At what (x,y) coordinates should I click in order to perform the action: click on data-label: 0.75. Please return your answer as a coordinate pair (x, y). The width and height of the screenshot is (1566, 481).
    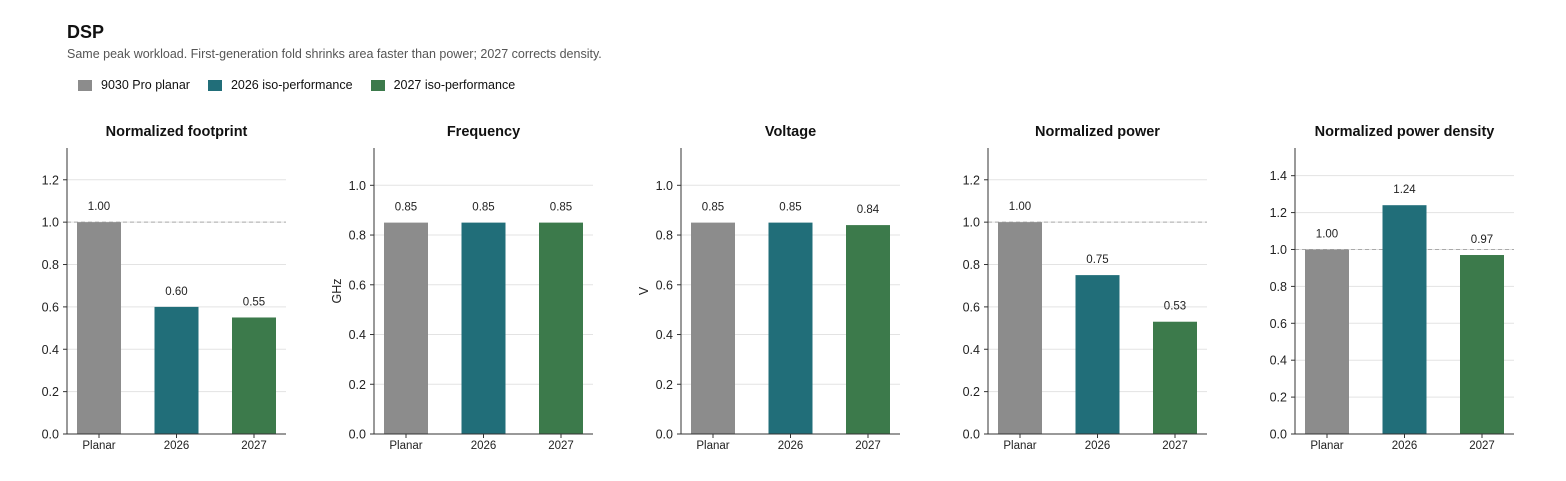
    Looking at the image, I should click on (1097, 260).